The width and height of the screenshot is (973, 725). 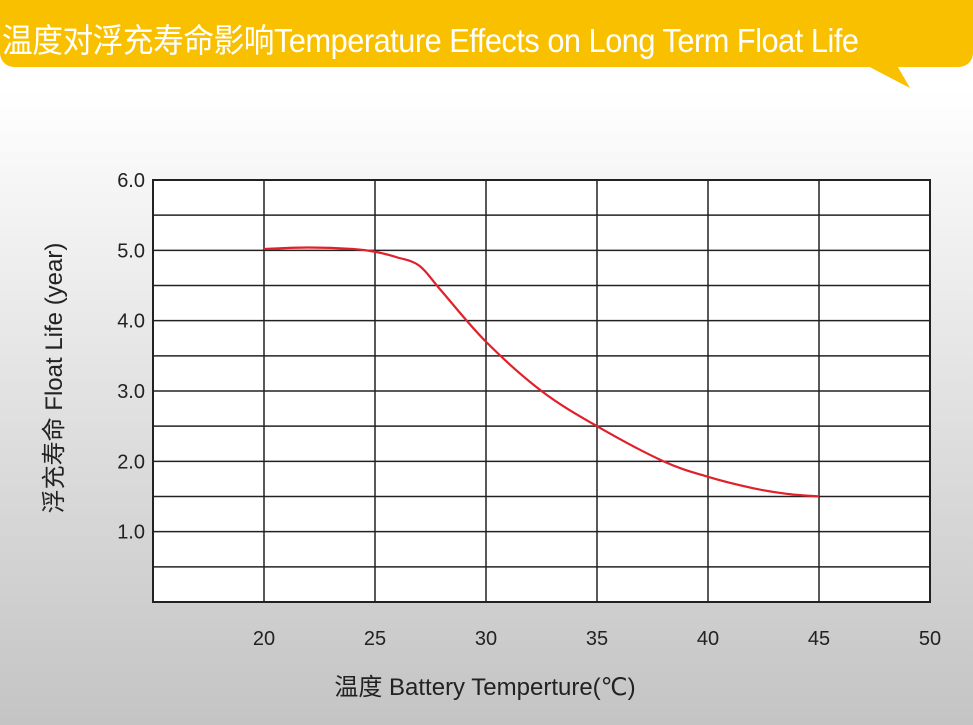 What do you see at coordinates (131, 251) in the screenshot?
I see `y-tick-label: 5.0` at bounding box center [131, 251].